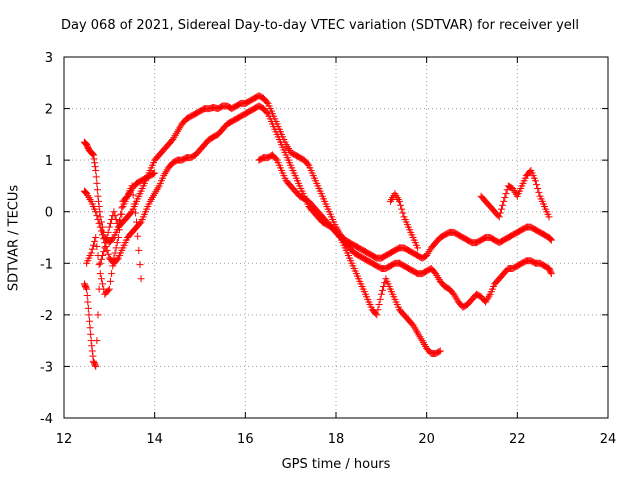  Describe the element at coordinates (154, 439) in the screenshot. I see `x-tick-label: 14` at that location.